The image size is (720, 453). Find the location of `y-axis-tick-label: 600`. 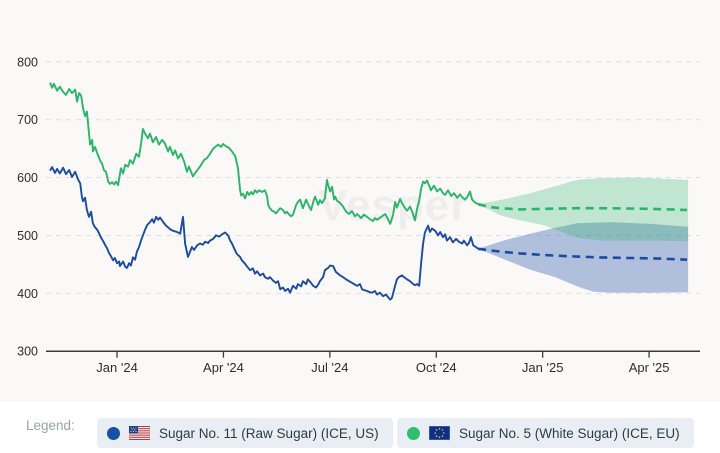

y-axis-tick-label: 600 is located at coordinates (27, 178).